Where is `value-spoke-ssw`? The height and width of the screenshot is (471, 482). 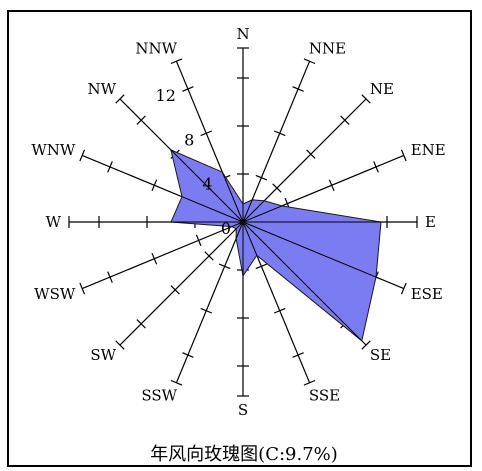
value-spoke-ssw is located at coordinates (239, 230).